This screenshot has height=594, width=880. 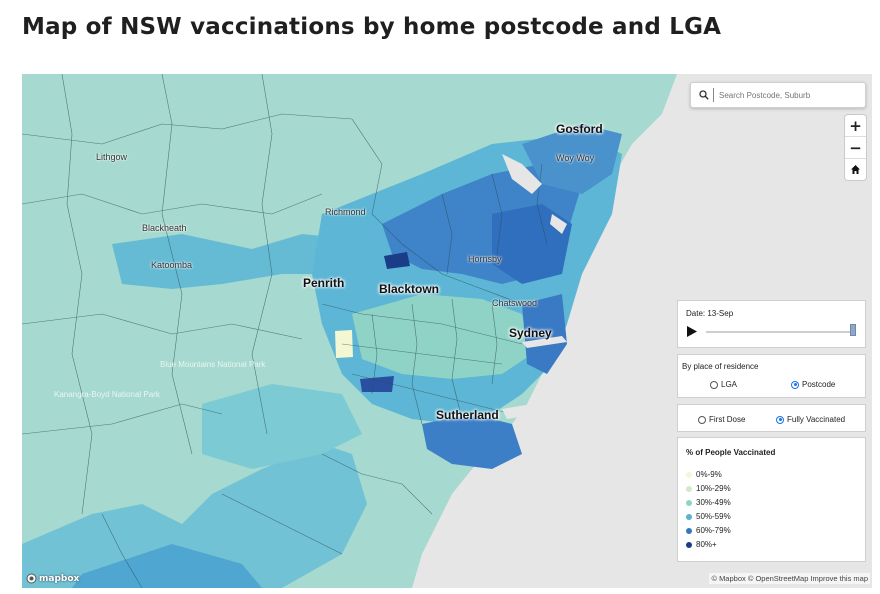 What do you see at coordinates (575, 158) in the screenshot?
I see `label-woy-woy: Woy Woy` at bounding box center [575, 158].